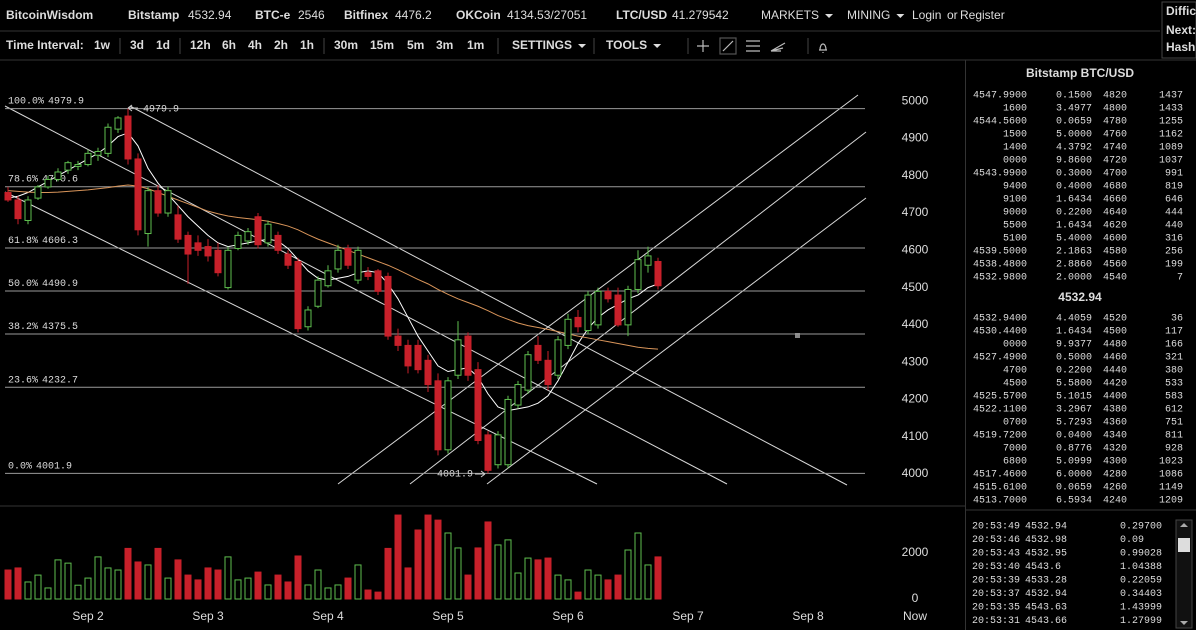 This screenshot has width=1196, height=630. I want to click on interval-button: 1h, so click(307, 45).